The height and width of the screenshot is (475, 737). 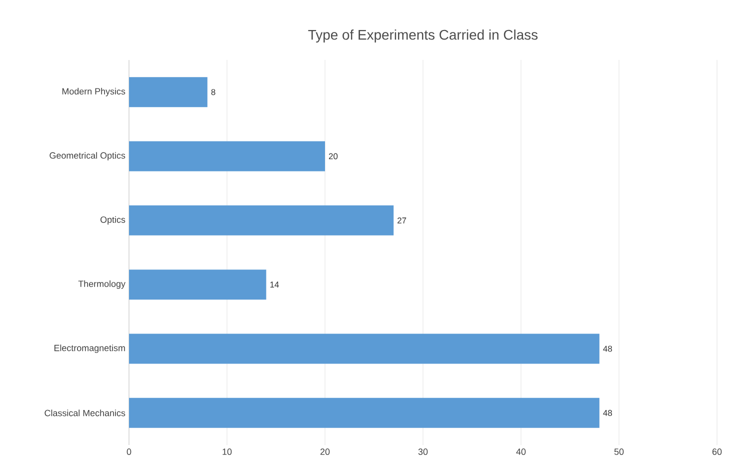 What do you see at coordinates (619, 451) in the screenshot?
I see `x-tick-label: 50` at bounding box center [619, 451].